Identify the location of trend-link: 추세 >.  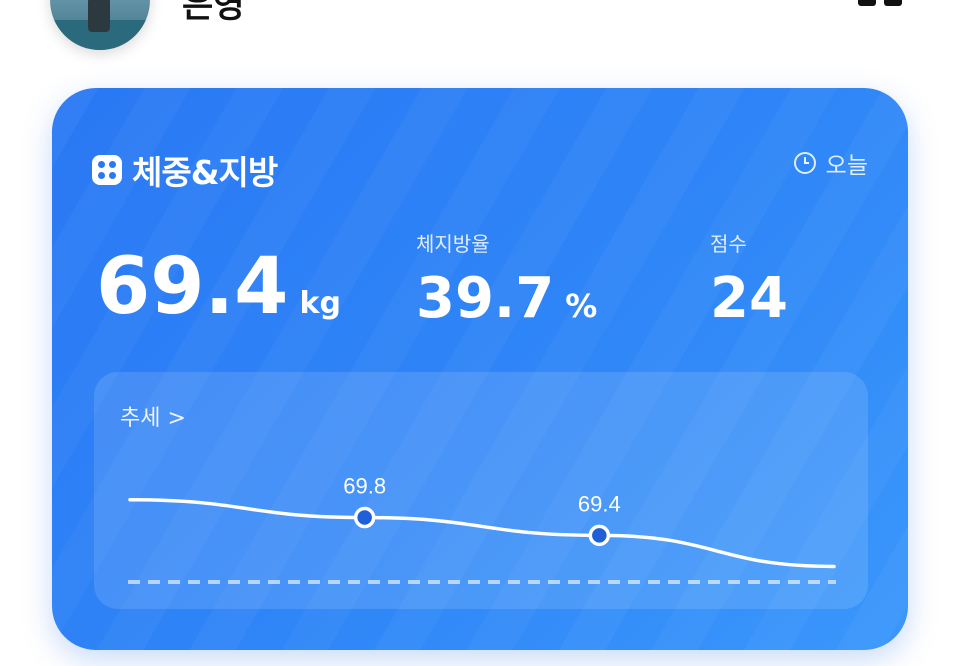
(153, 418).